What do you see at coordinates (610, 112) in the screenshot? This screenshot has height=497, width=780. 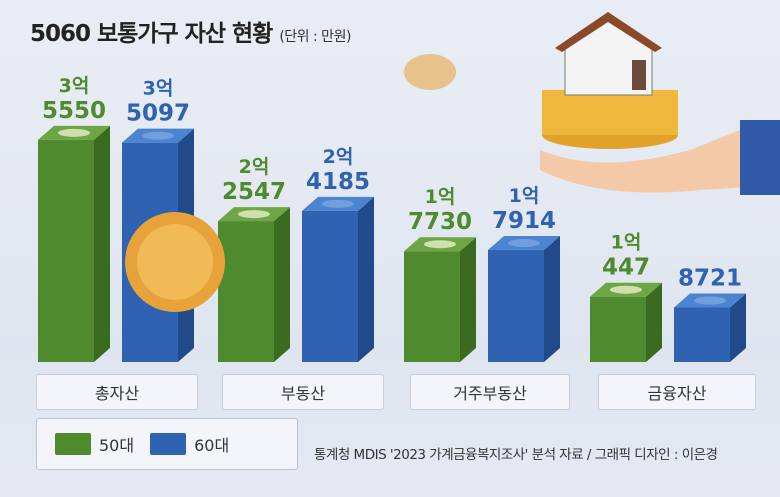 I see `coin-stack-body` at bounding box center [610, 112].